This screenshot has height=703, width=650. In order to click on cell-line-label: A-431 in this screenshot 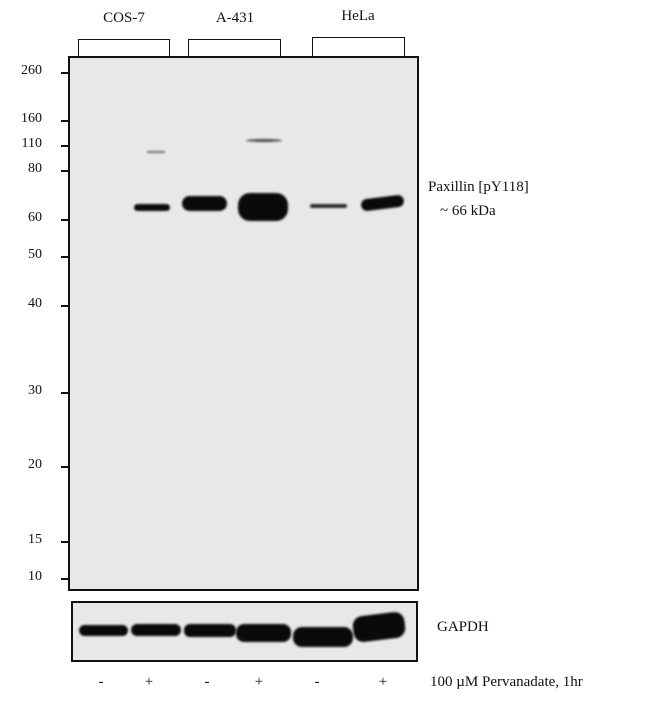, I will do `click(235, 18)`.